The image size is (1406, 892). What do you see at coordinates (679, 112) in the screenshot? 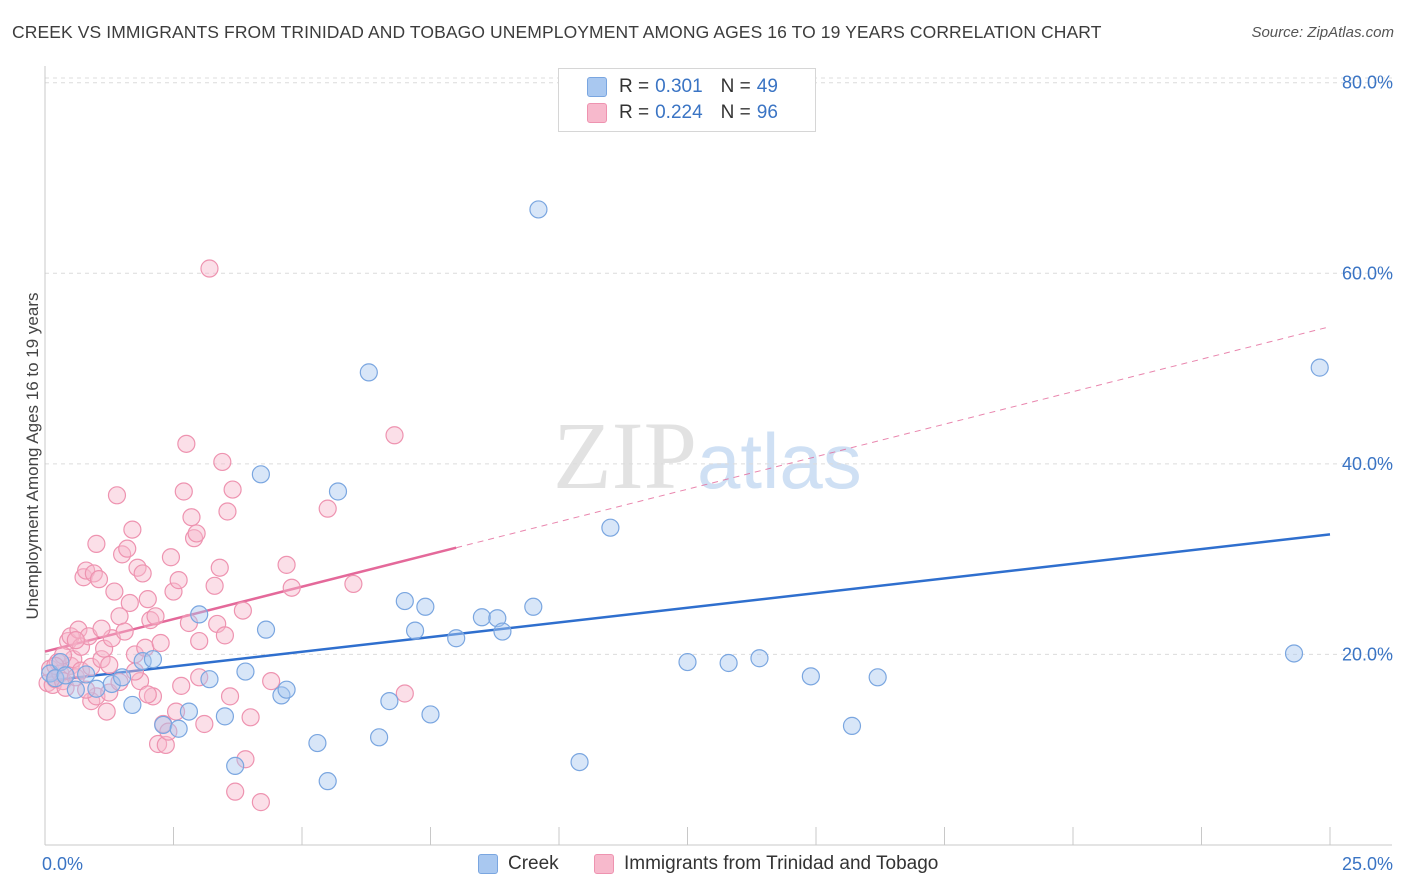
I see `legend-trinidad-r-value: 0.224` at bounding box center [679, 112].